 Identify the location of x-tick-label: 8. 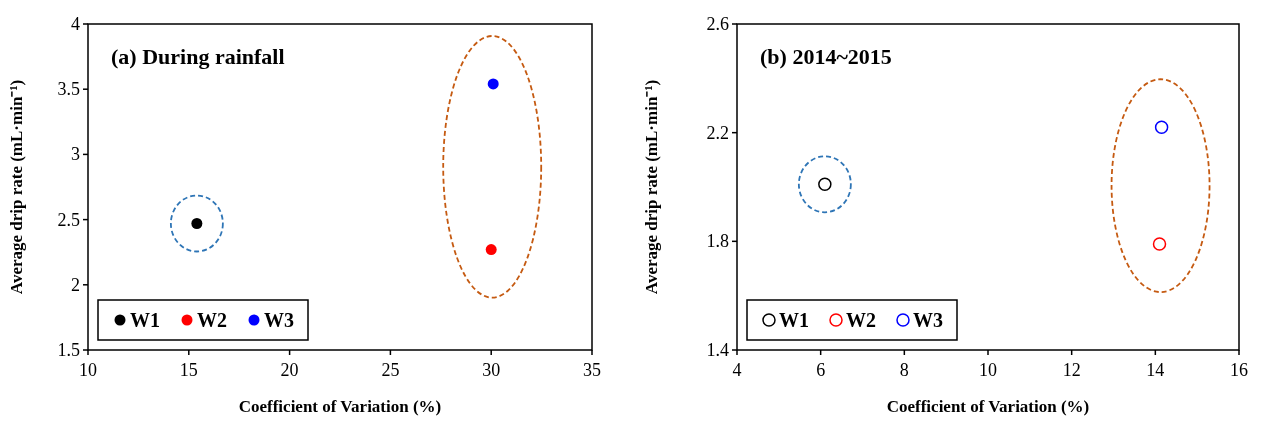
(904, 370).